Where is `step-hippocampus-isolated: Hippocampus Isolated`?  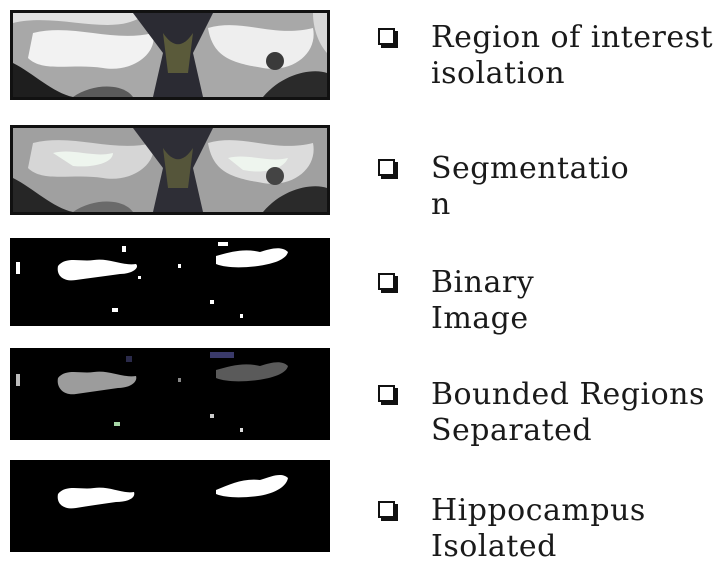
step-hippocampus-isolated: Hippocampus Isolated is located at coordinates (512, 529).